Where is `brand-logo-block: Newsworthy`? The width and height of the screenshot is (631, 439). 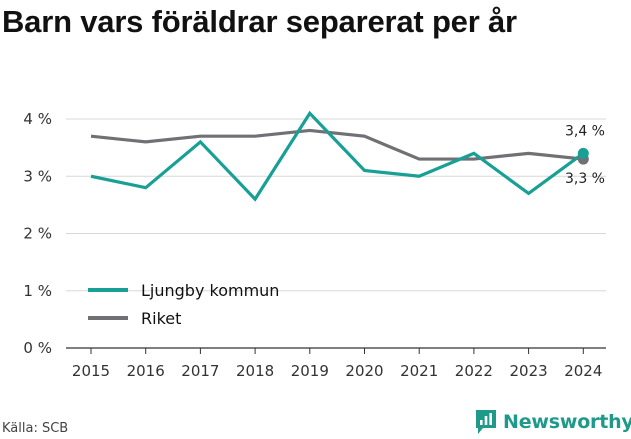 brand-logo-block: Newsworthy is located at coordinates (553, 422).